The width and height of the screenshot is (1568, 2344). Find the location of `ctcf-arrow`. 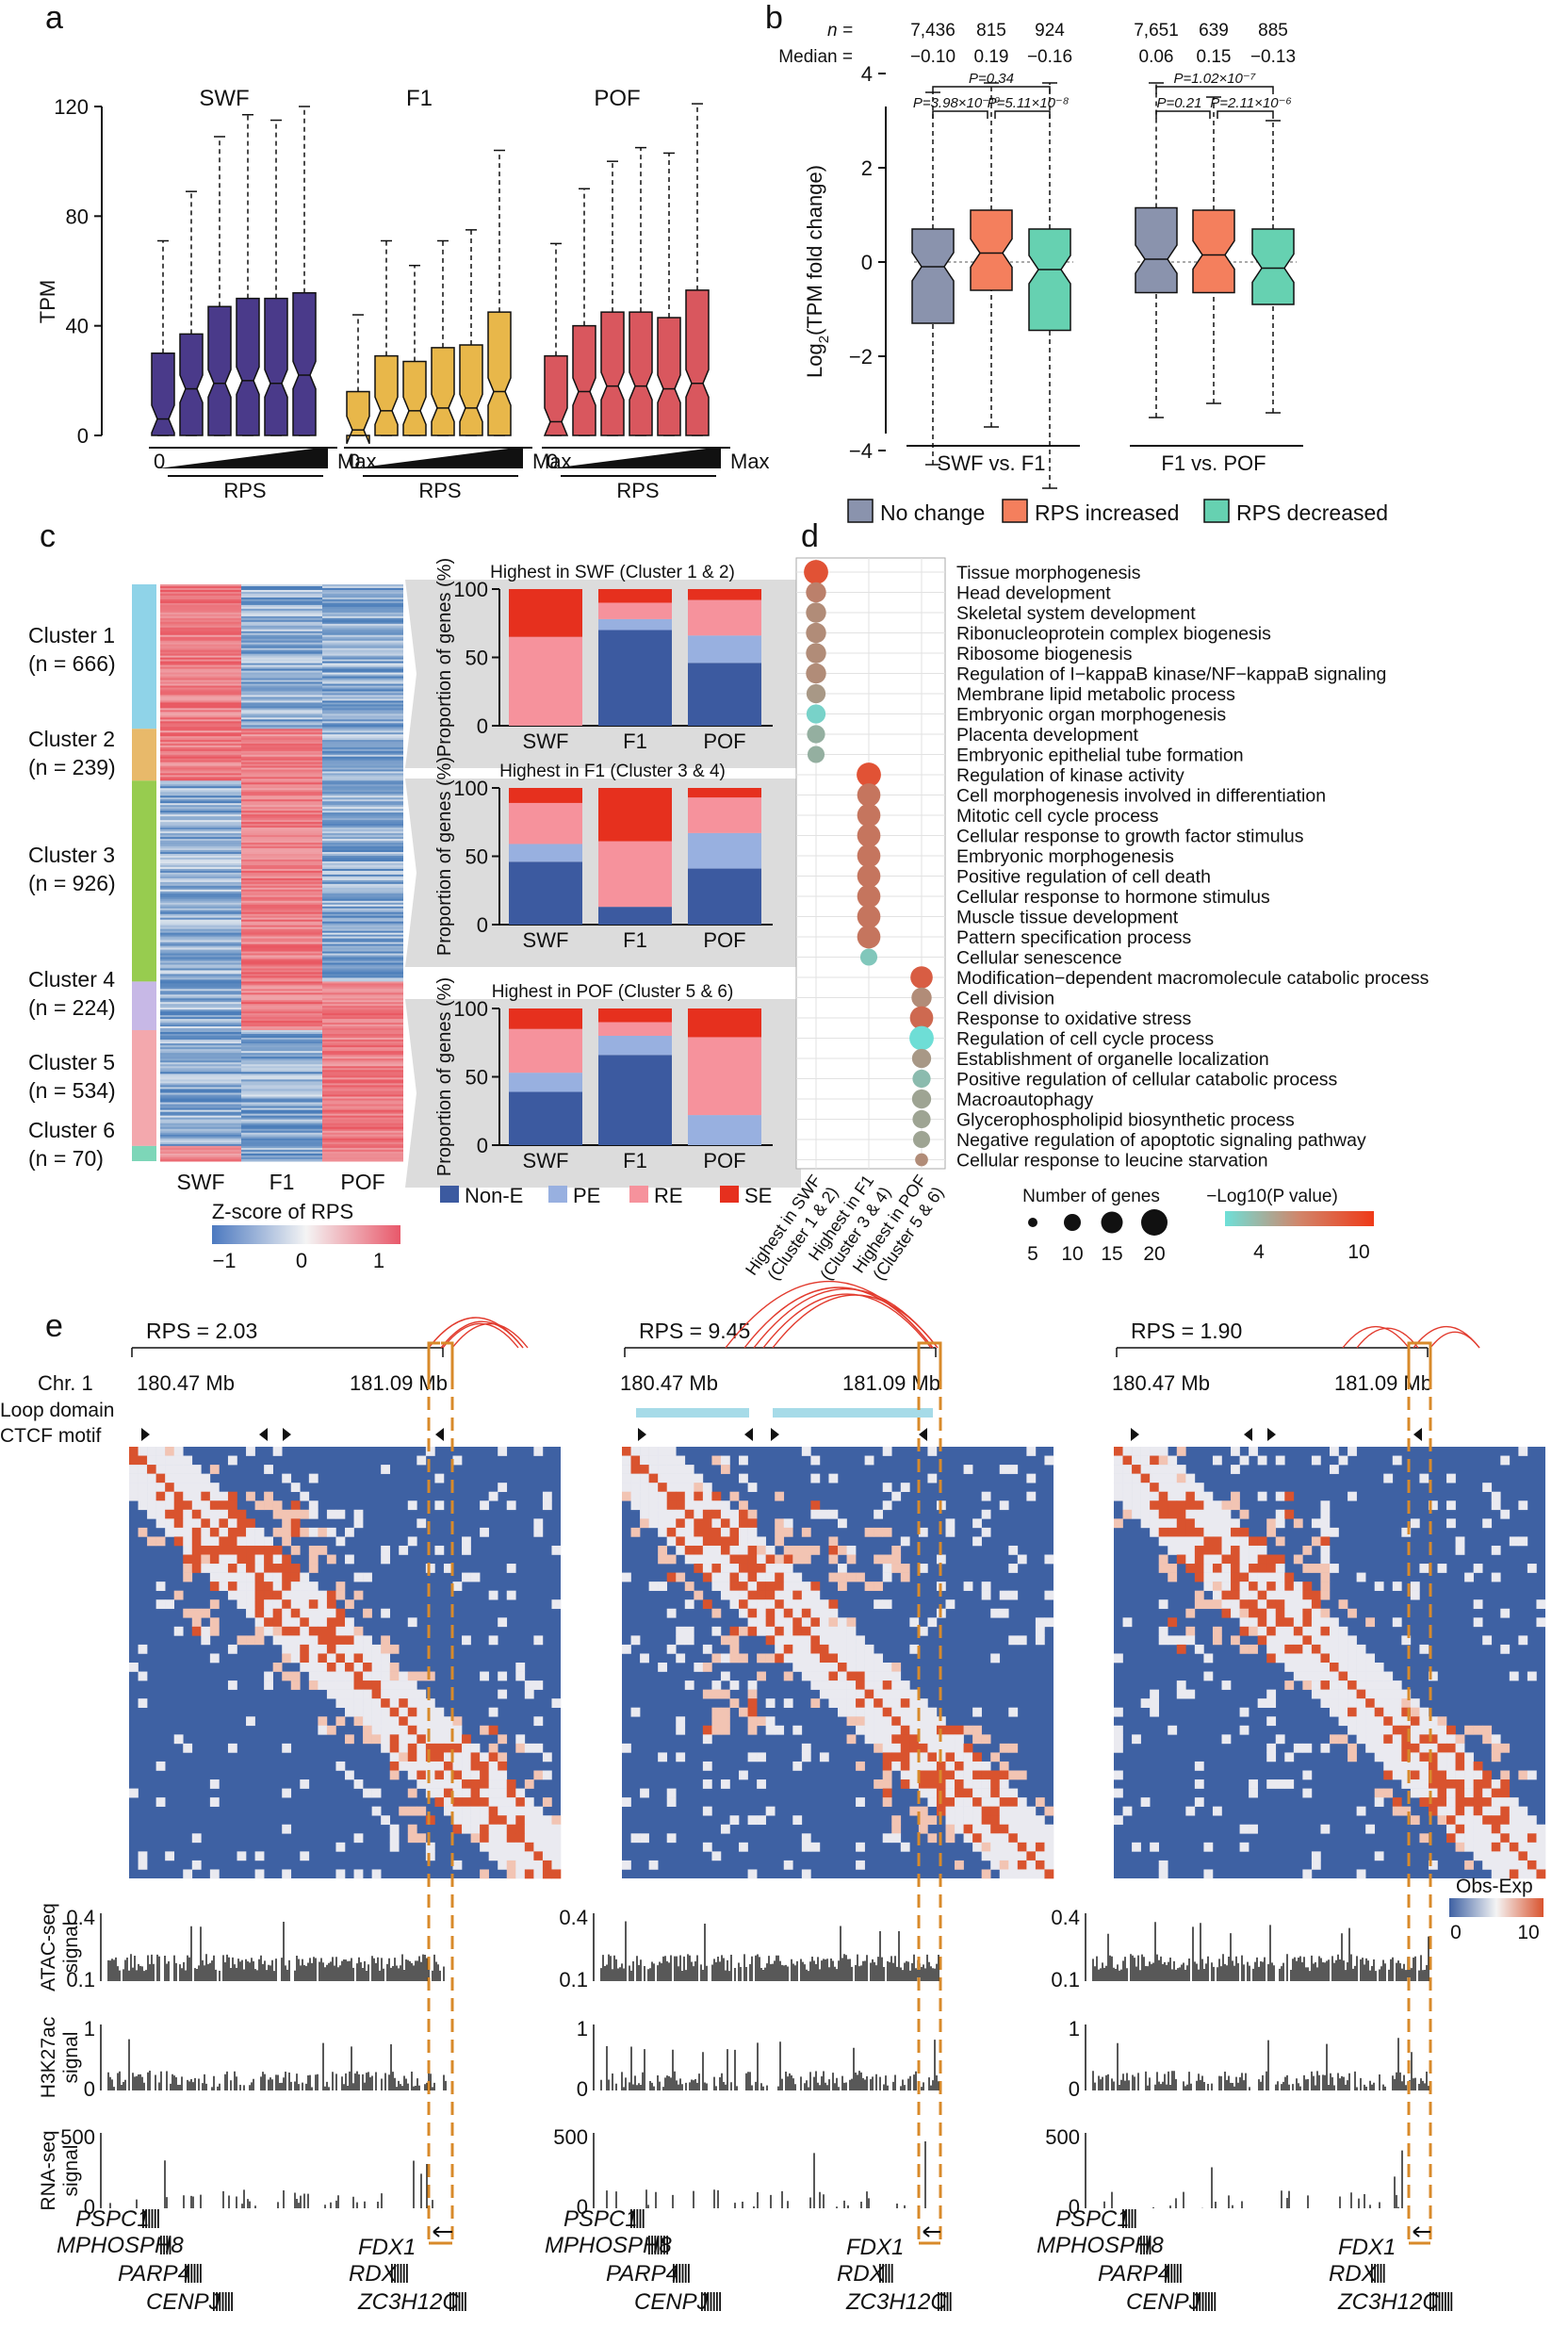

ctcf-arrow is located at coordinates (923, 1434).